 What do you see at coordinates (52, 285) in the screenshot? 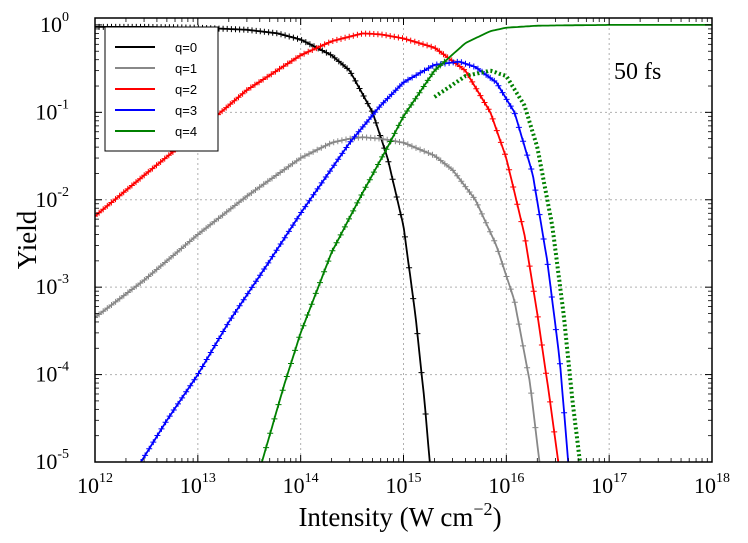
I see `y-tick-label: 10⁻³` at bounding box center [52, 285].